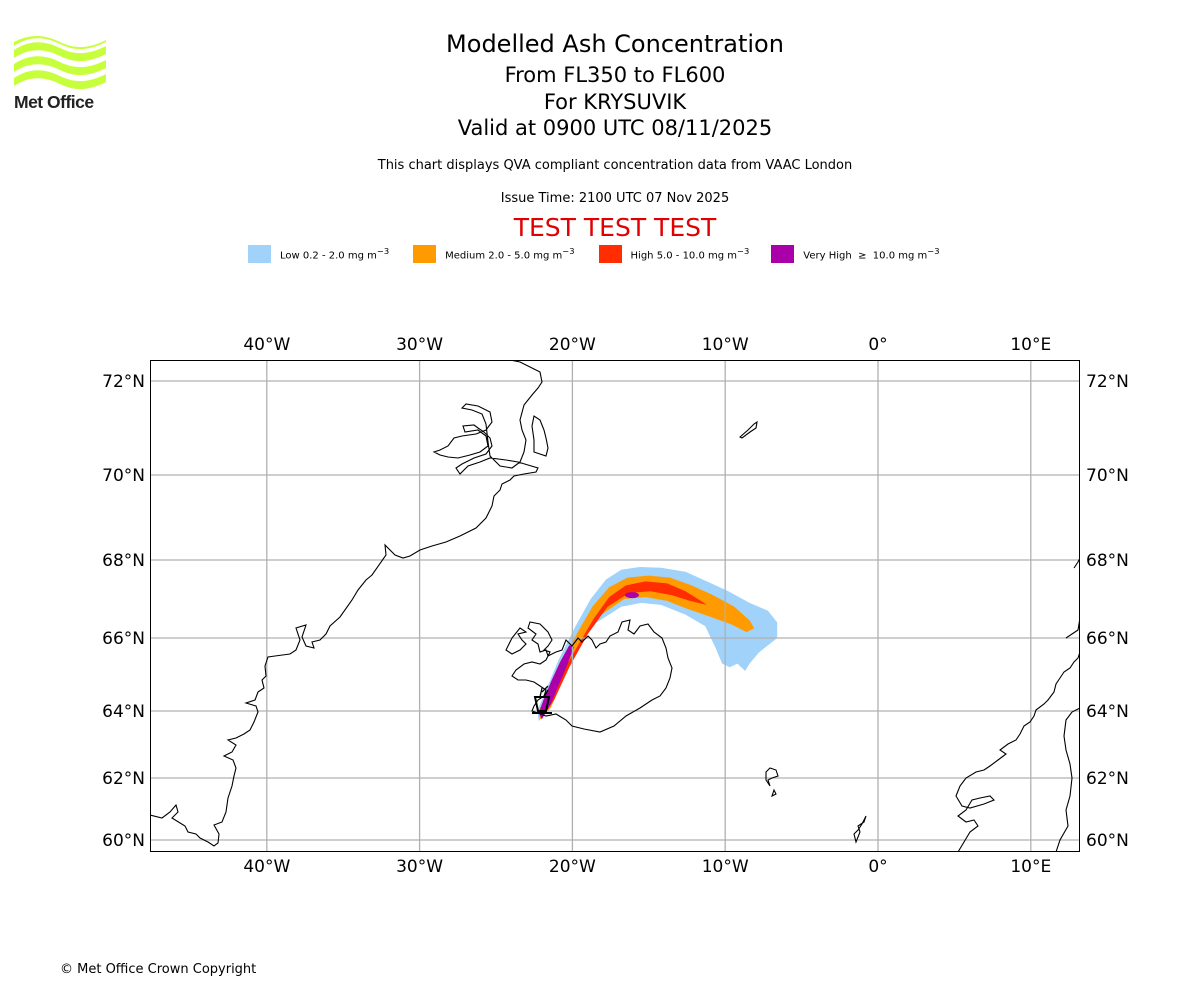 This screenshot has height=1000, width=1200. What do you see at coordinates (860, 829) in the screenshot?
I see `coastline-shetland` at bounding box center [860, 829].